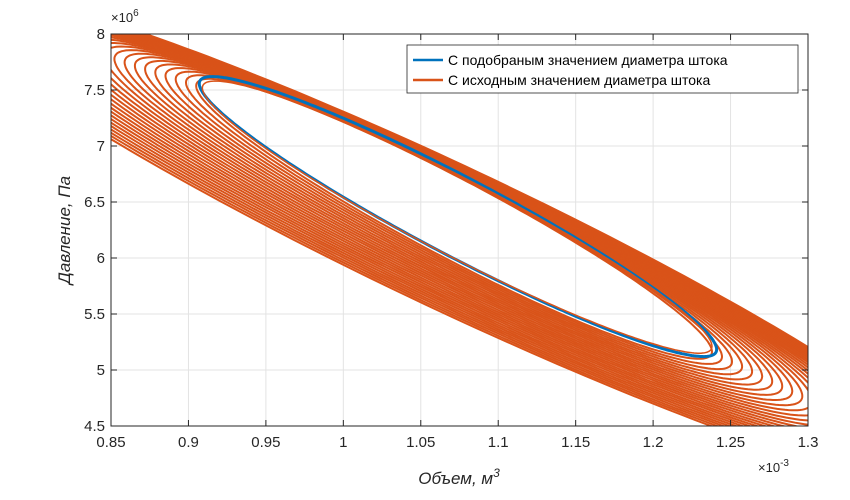 The width and height of the screenshot is (850, 500). Describe the element at coordinates (101, 370) in the screenshot. I see `y-tick-label: 5` at that location.